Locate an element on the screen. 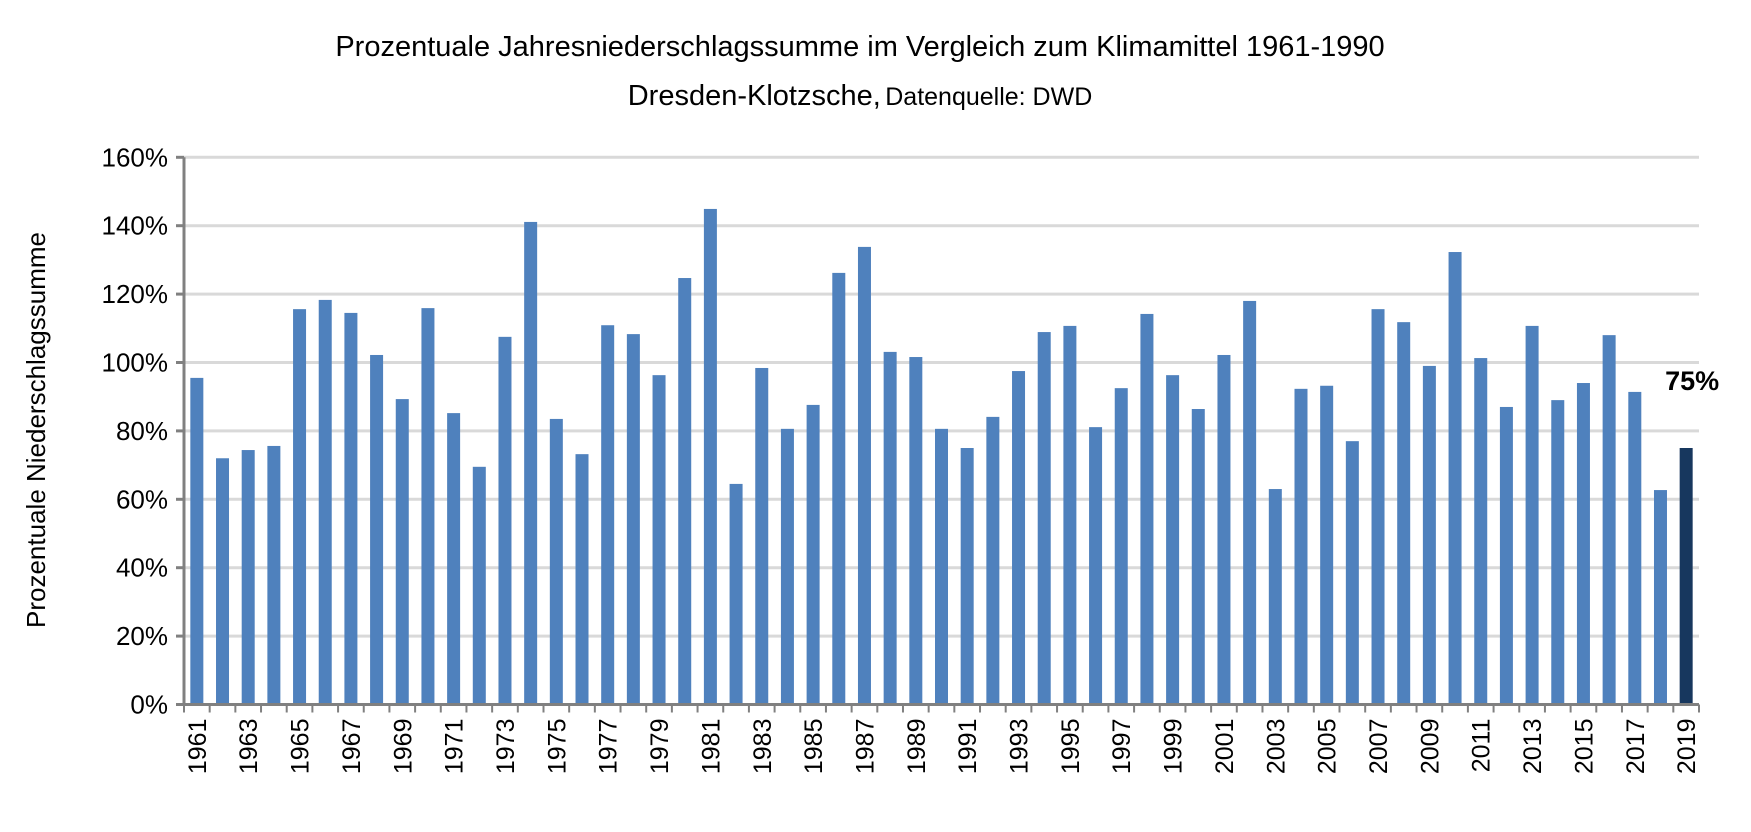  bar-1970 is located at coordinates (428, 506).